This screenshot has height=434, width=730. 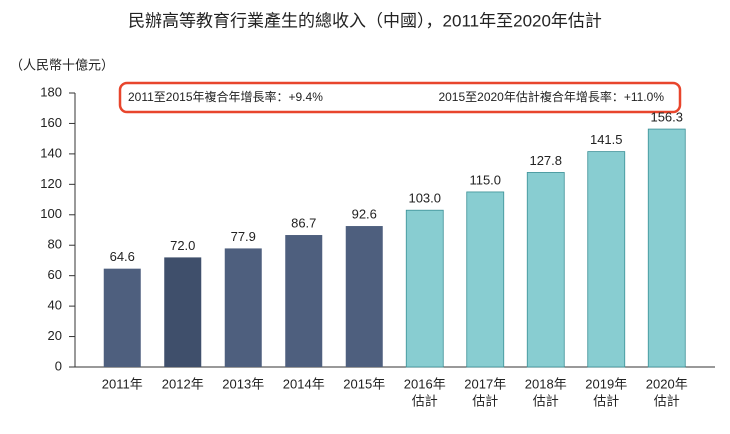 I want to click on value-label: 92.6, so click(x=364, y=213).